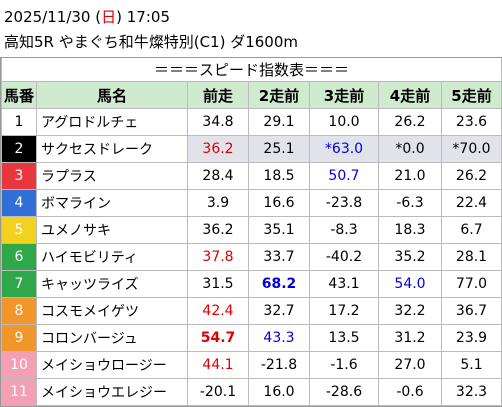 The height and width of the screenshot is (407, 502). I want to click on speed-index: 32.3, so click(471, 392).